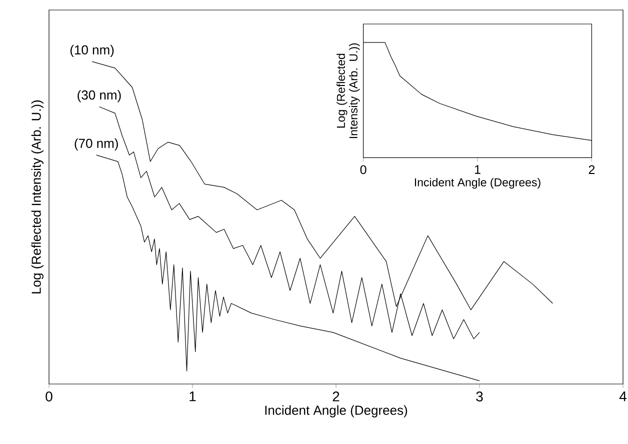 Image resolution: width=628 pixels, height=444 pixels. Describe the element at coordinates (622, 397) in the screenshot. I see `x-tick-label: 4` at that location.